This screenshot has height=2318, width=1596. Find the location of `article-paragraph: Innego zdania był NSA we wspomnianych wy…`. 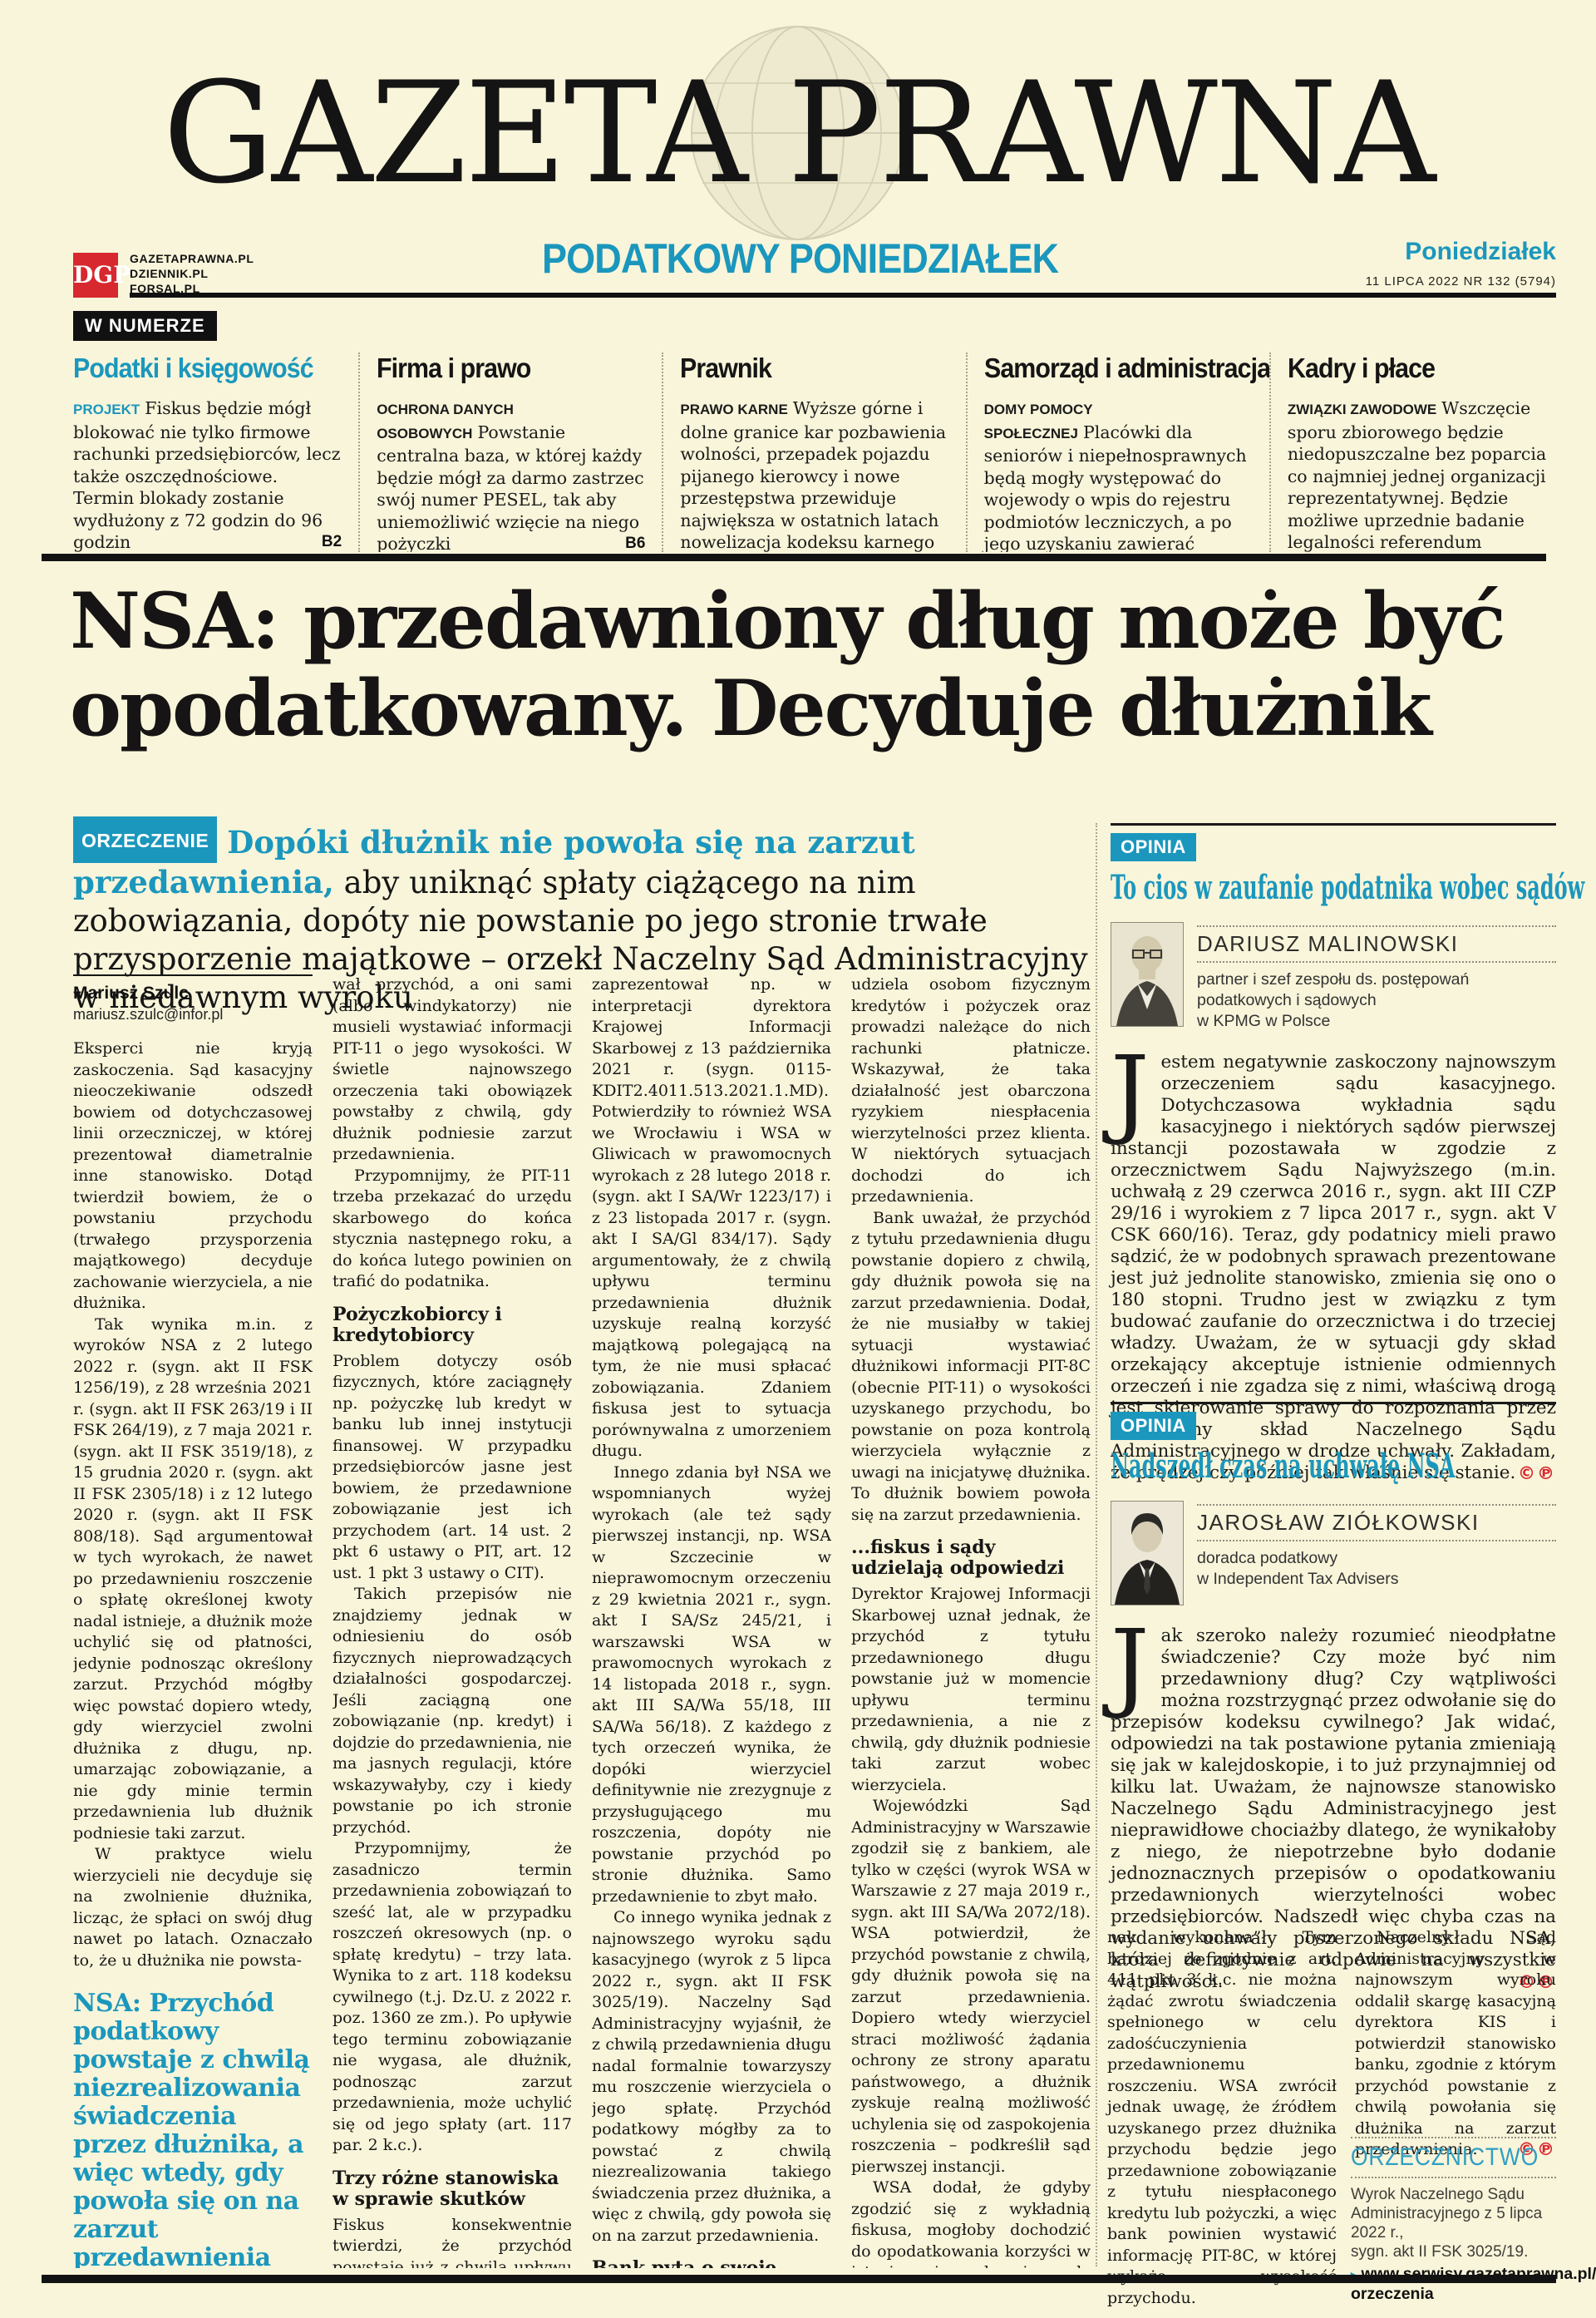

article-paragraph: Innego zdania był NSA we wspomnianych wy… is located at coordinates (711, 1684).